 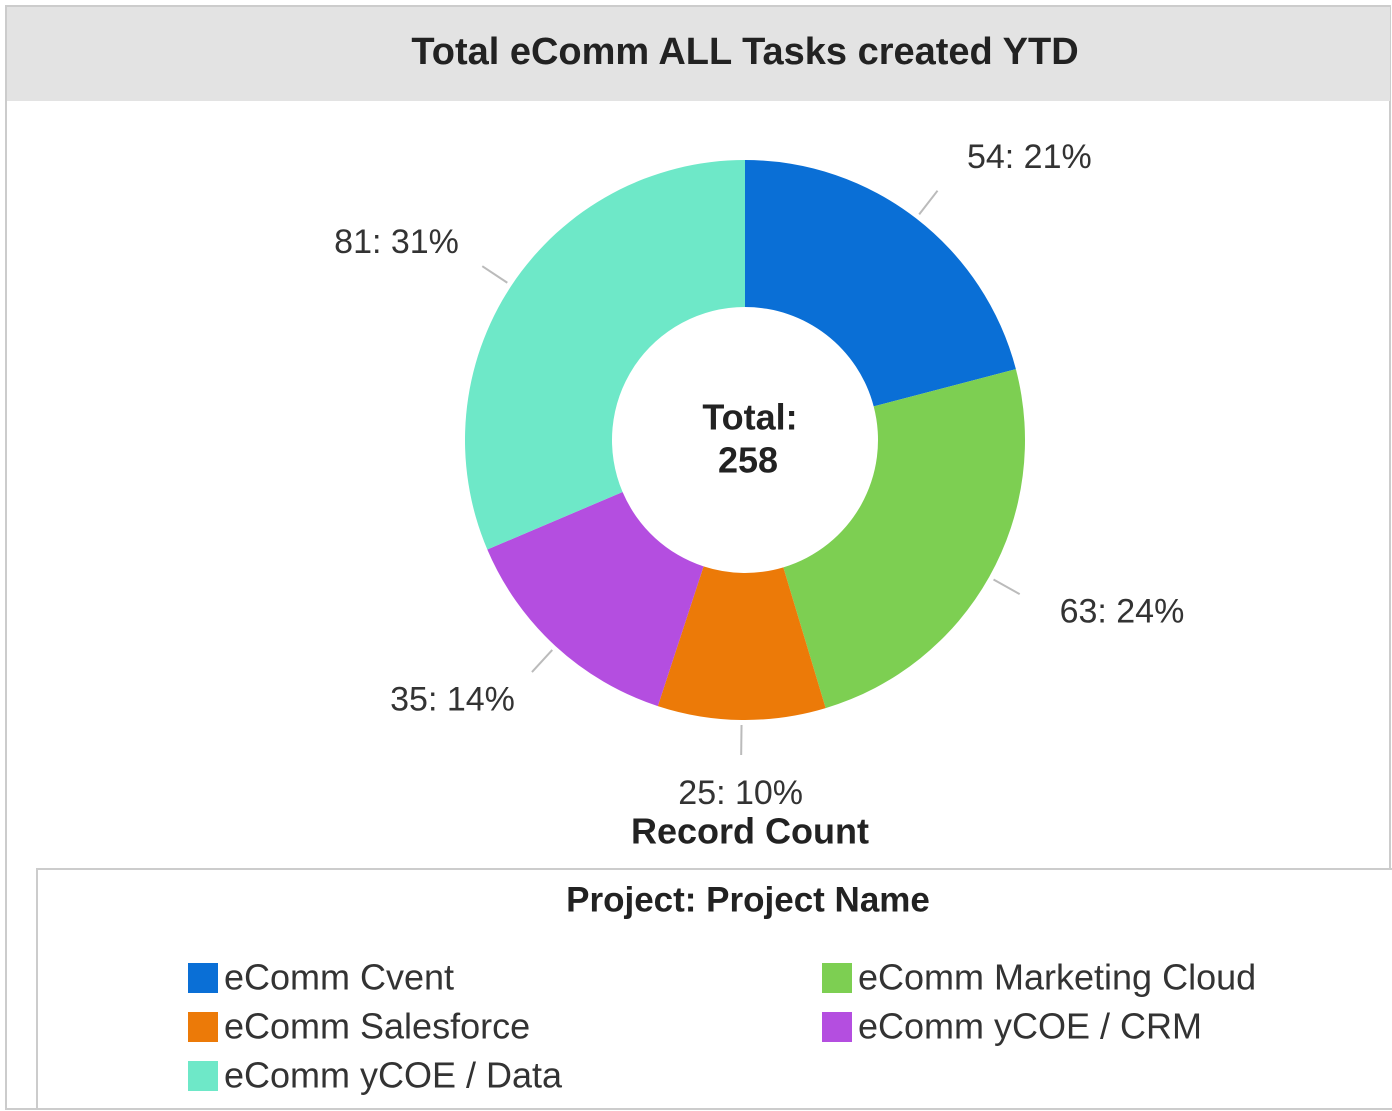 What do you see at coordinates (740, 793) in the screenshot?
I see `data-label: 25: 10%` at bounding box center [740, 793].